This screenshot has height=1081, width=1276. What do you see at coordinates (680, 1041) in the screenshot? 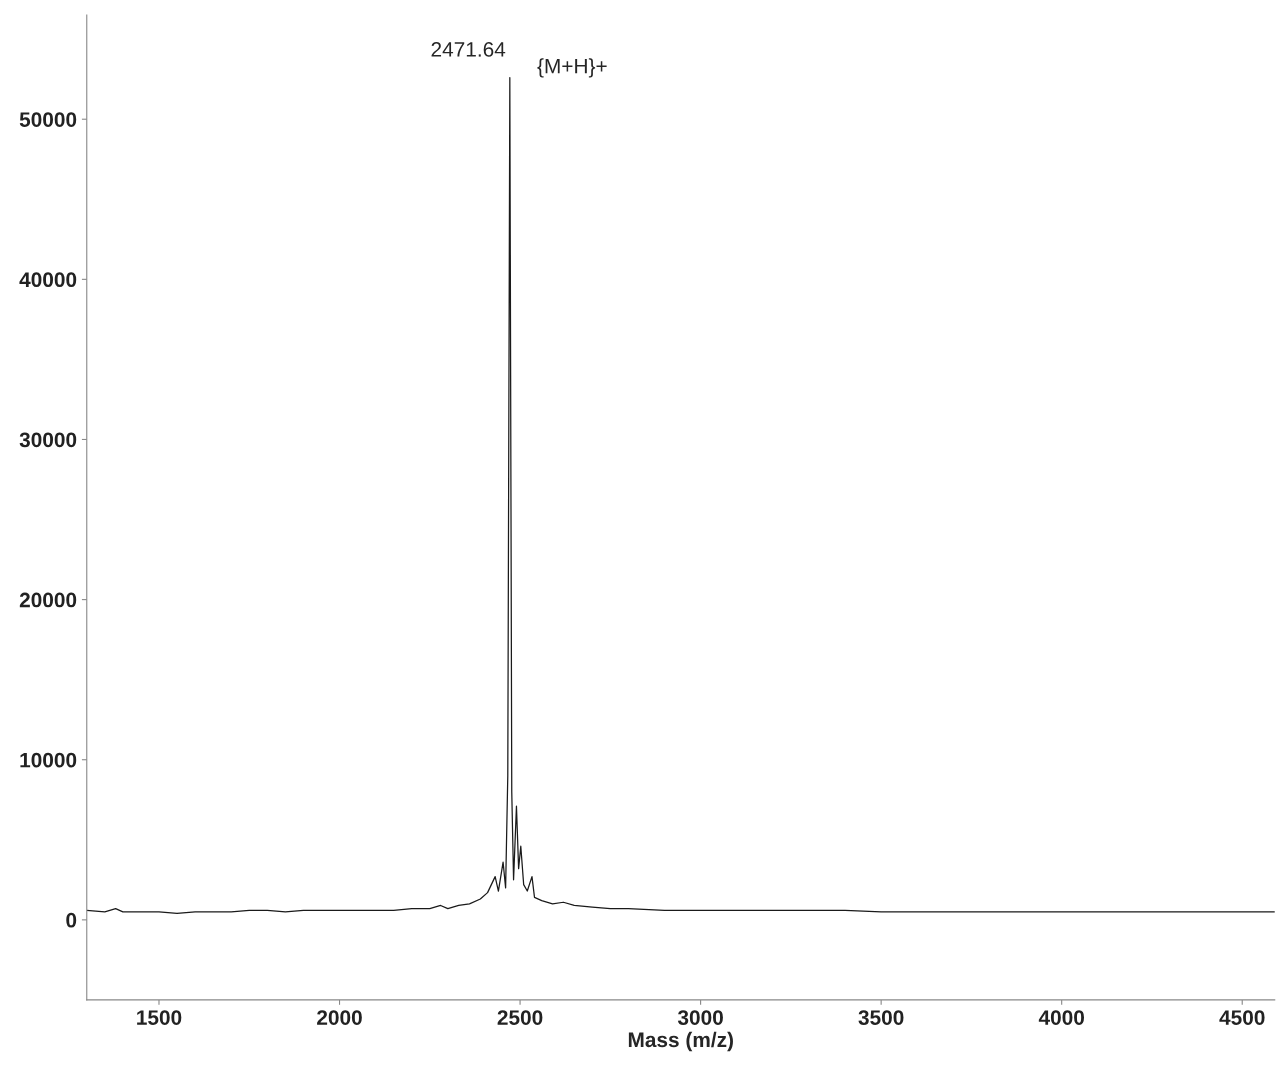
I see `x-axis-title: Mass (m/z)` at bounding box center [680, 1041].